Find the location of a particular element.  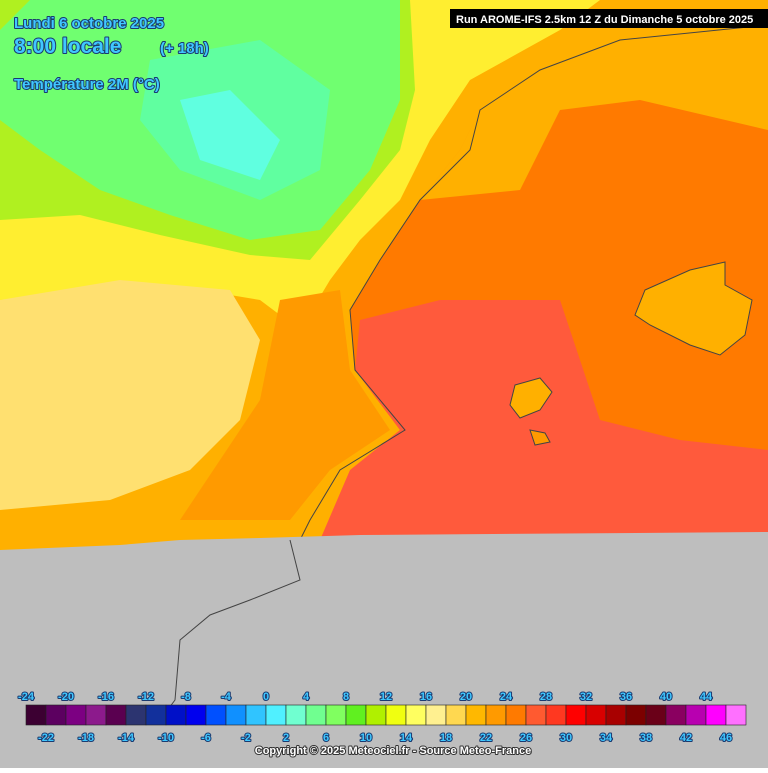

legend-label: 44 is located at coordinates (706, 697).